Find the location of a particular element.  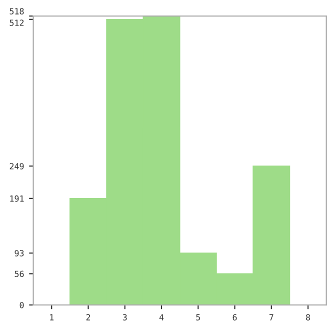

y-tick-label: 0 is located at coordinates (22, 305).